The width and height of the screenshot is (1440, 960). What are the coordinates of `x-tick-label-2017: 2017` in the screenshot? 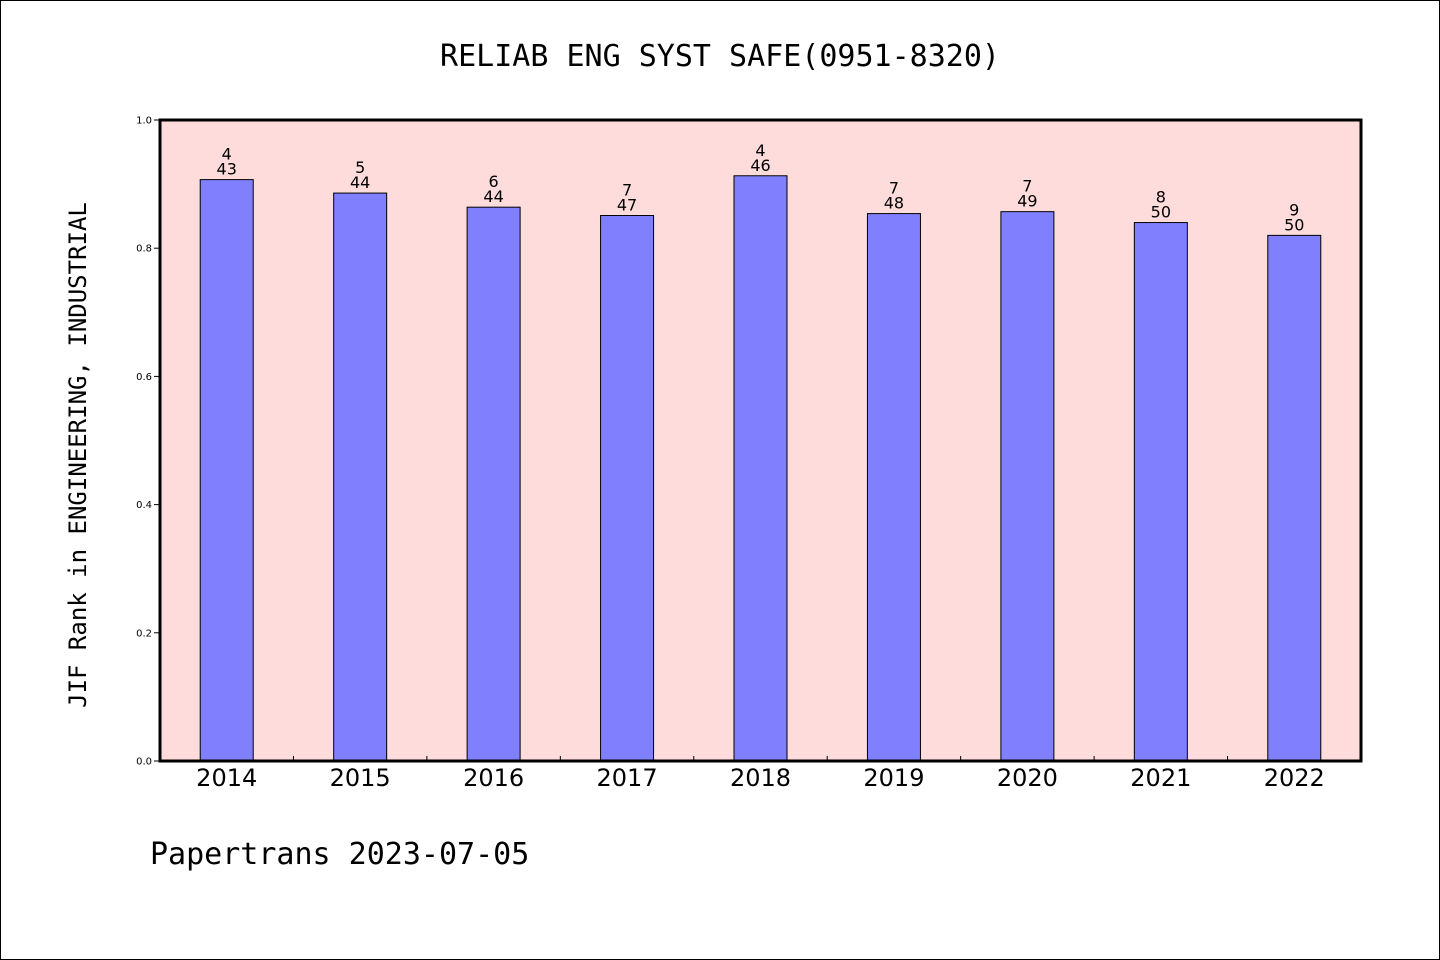 It's located at (627, 778).